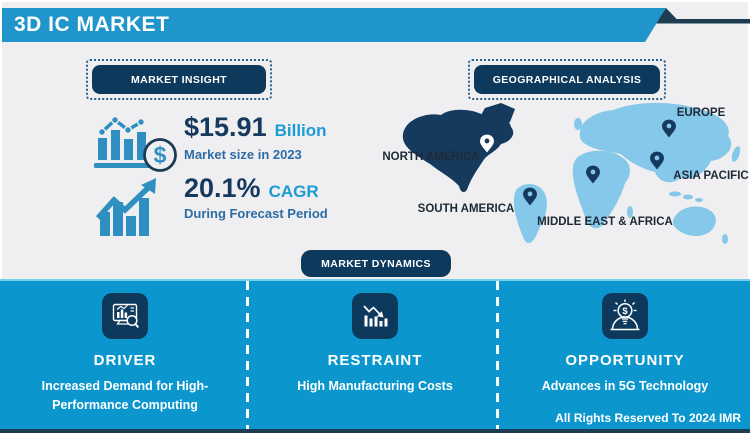 This screenshot has width=750, height=433. I want to click on region-label-north-america: NORTH AMERICA, so click(431, 157).